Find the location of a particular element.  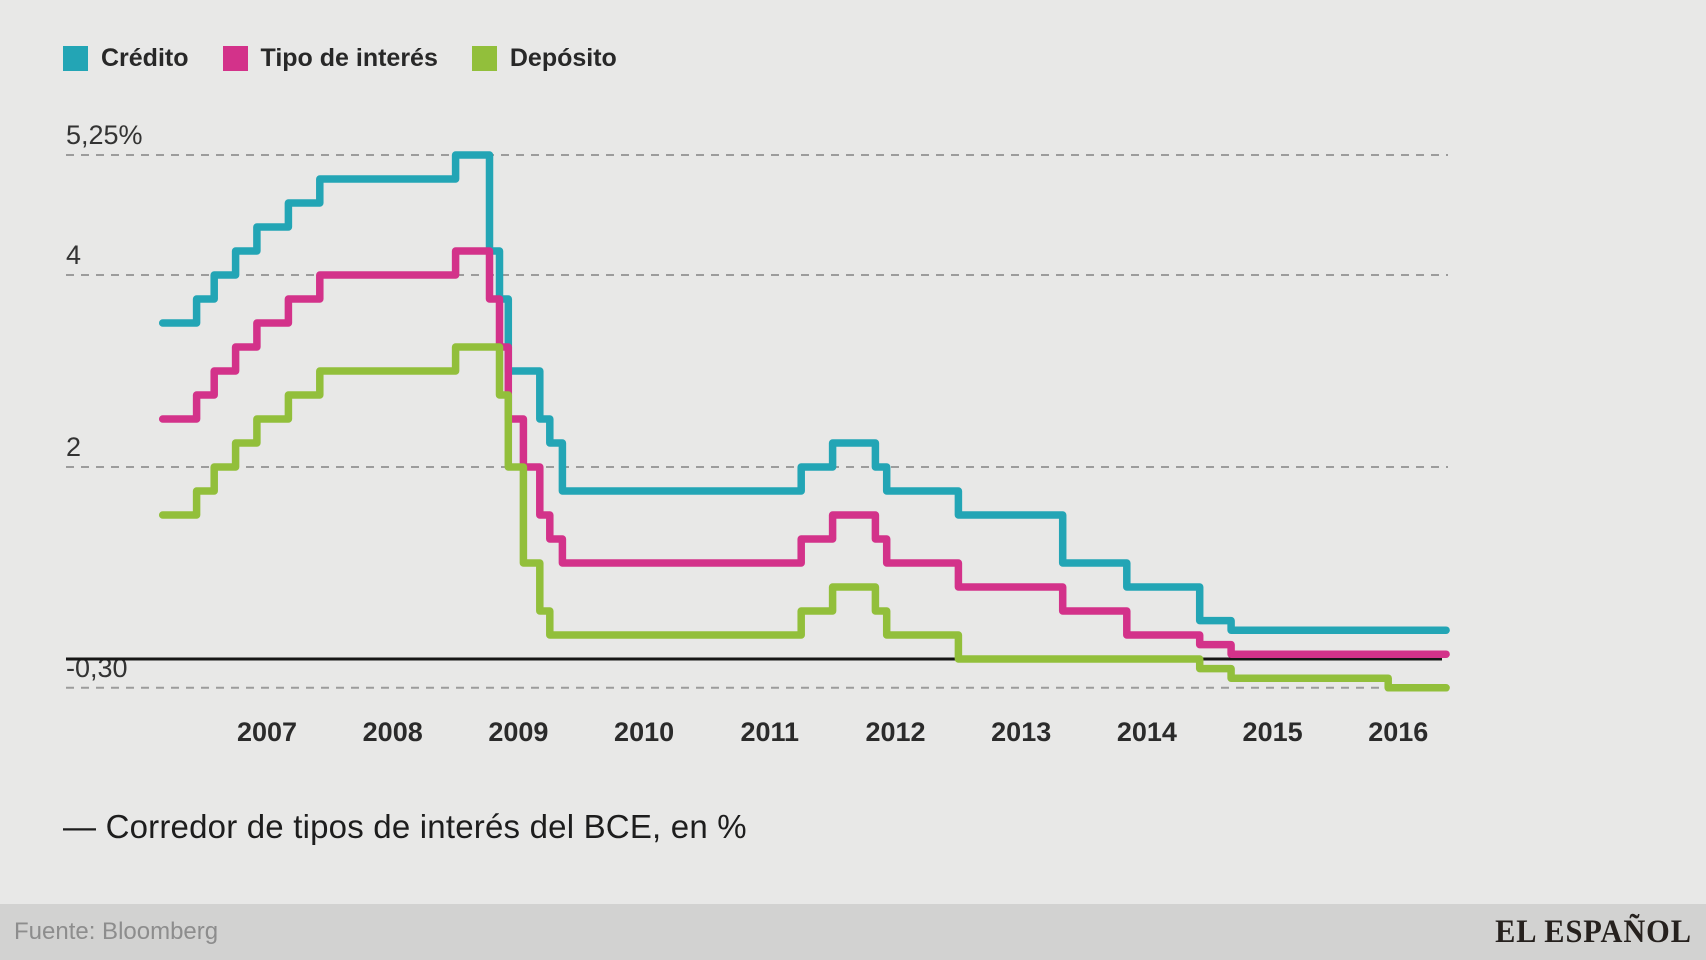

source-credit: Fuente: Bloomberg is located at coordinates (116, 931).